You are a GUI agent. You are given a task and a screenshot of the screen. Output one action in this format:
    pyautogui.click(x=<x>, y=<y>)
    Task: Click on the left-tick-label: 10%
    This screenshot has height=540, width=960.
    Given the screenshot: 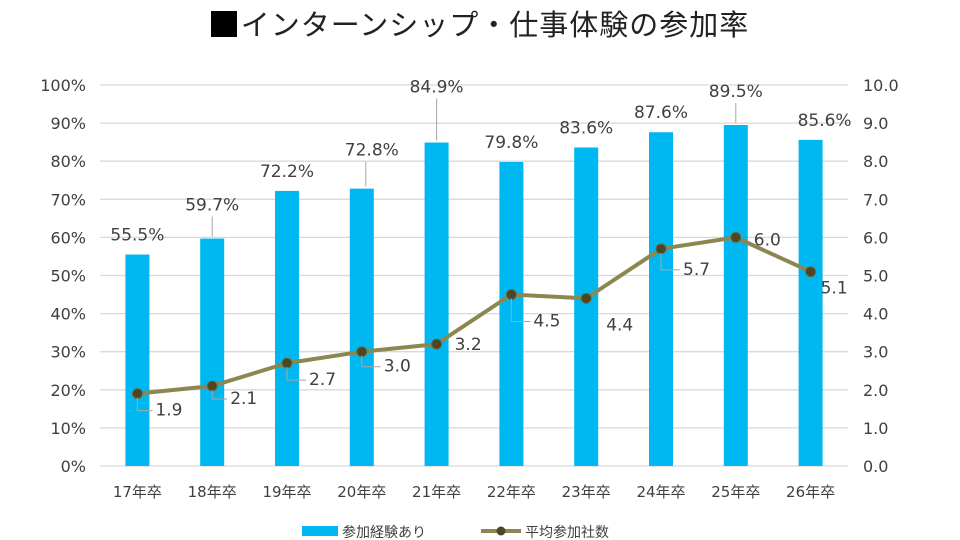 What is the action you would take?
    pyautogui.click(x=68, y=428)
    